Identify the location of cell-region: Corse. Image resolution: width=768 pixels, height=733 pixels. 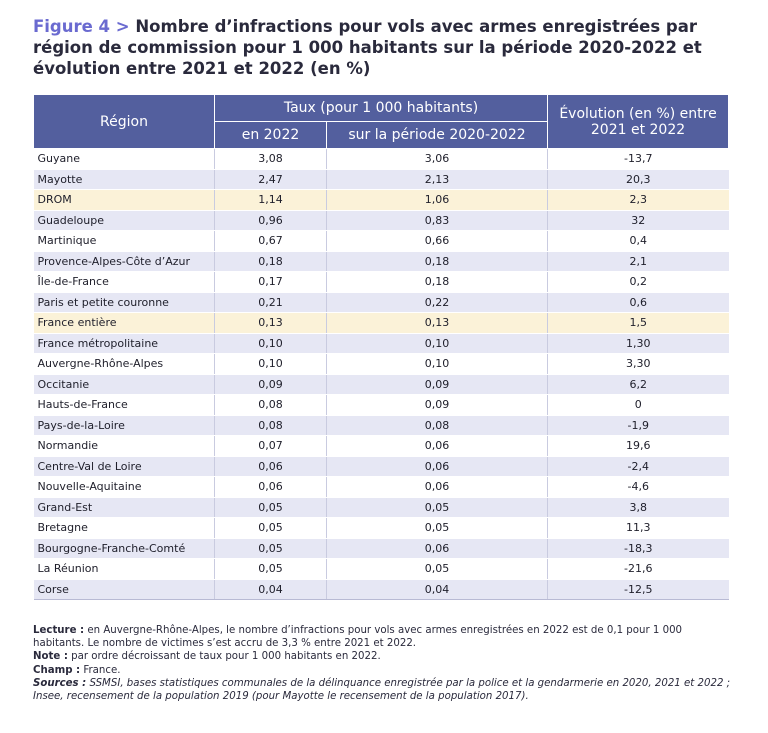
(124, 589).